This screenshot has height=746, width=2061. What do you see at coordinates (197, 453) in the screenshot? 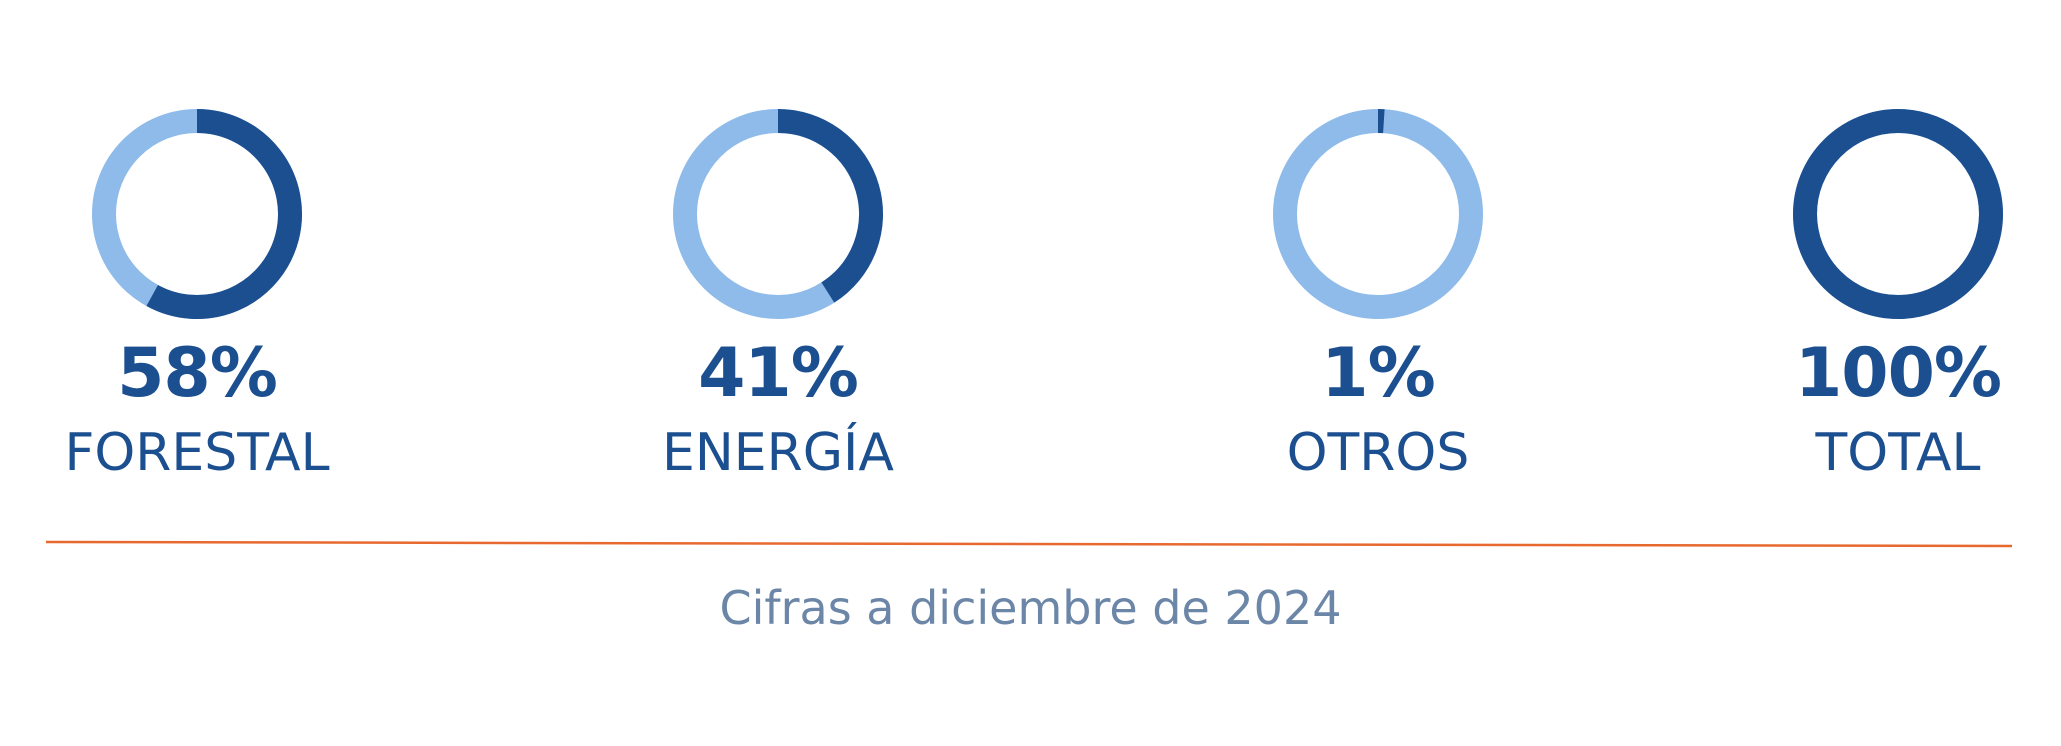
I see `category-label: FORESTAL` at bounding box center [197, 453].